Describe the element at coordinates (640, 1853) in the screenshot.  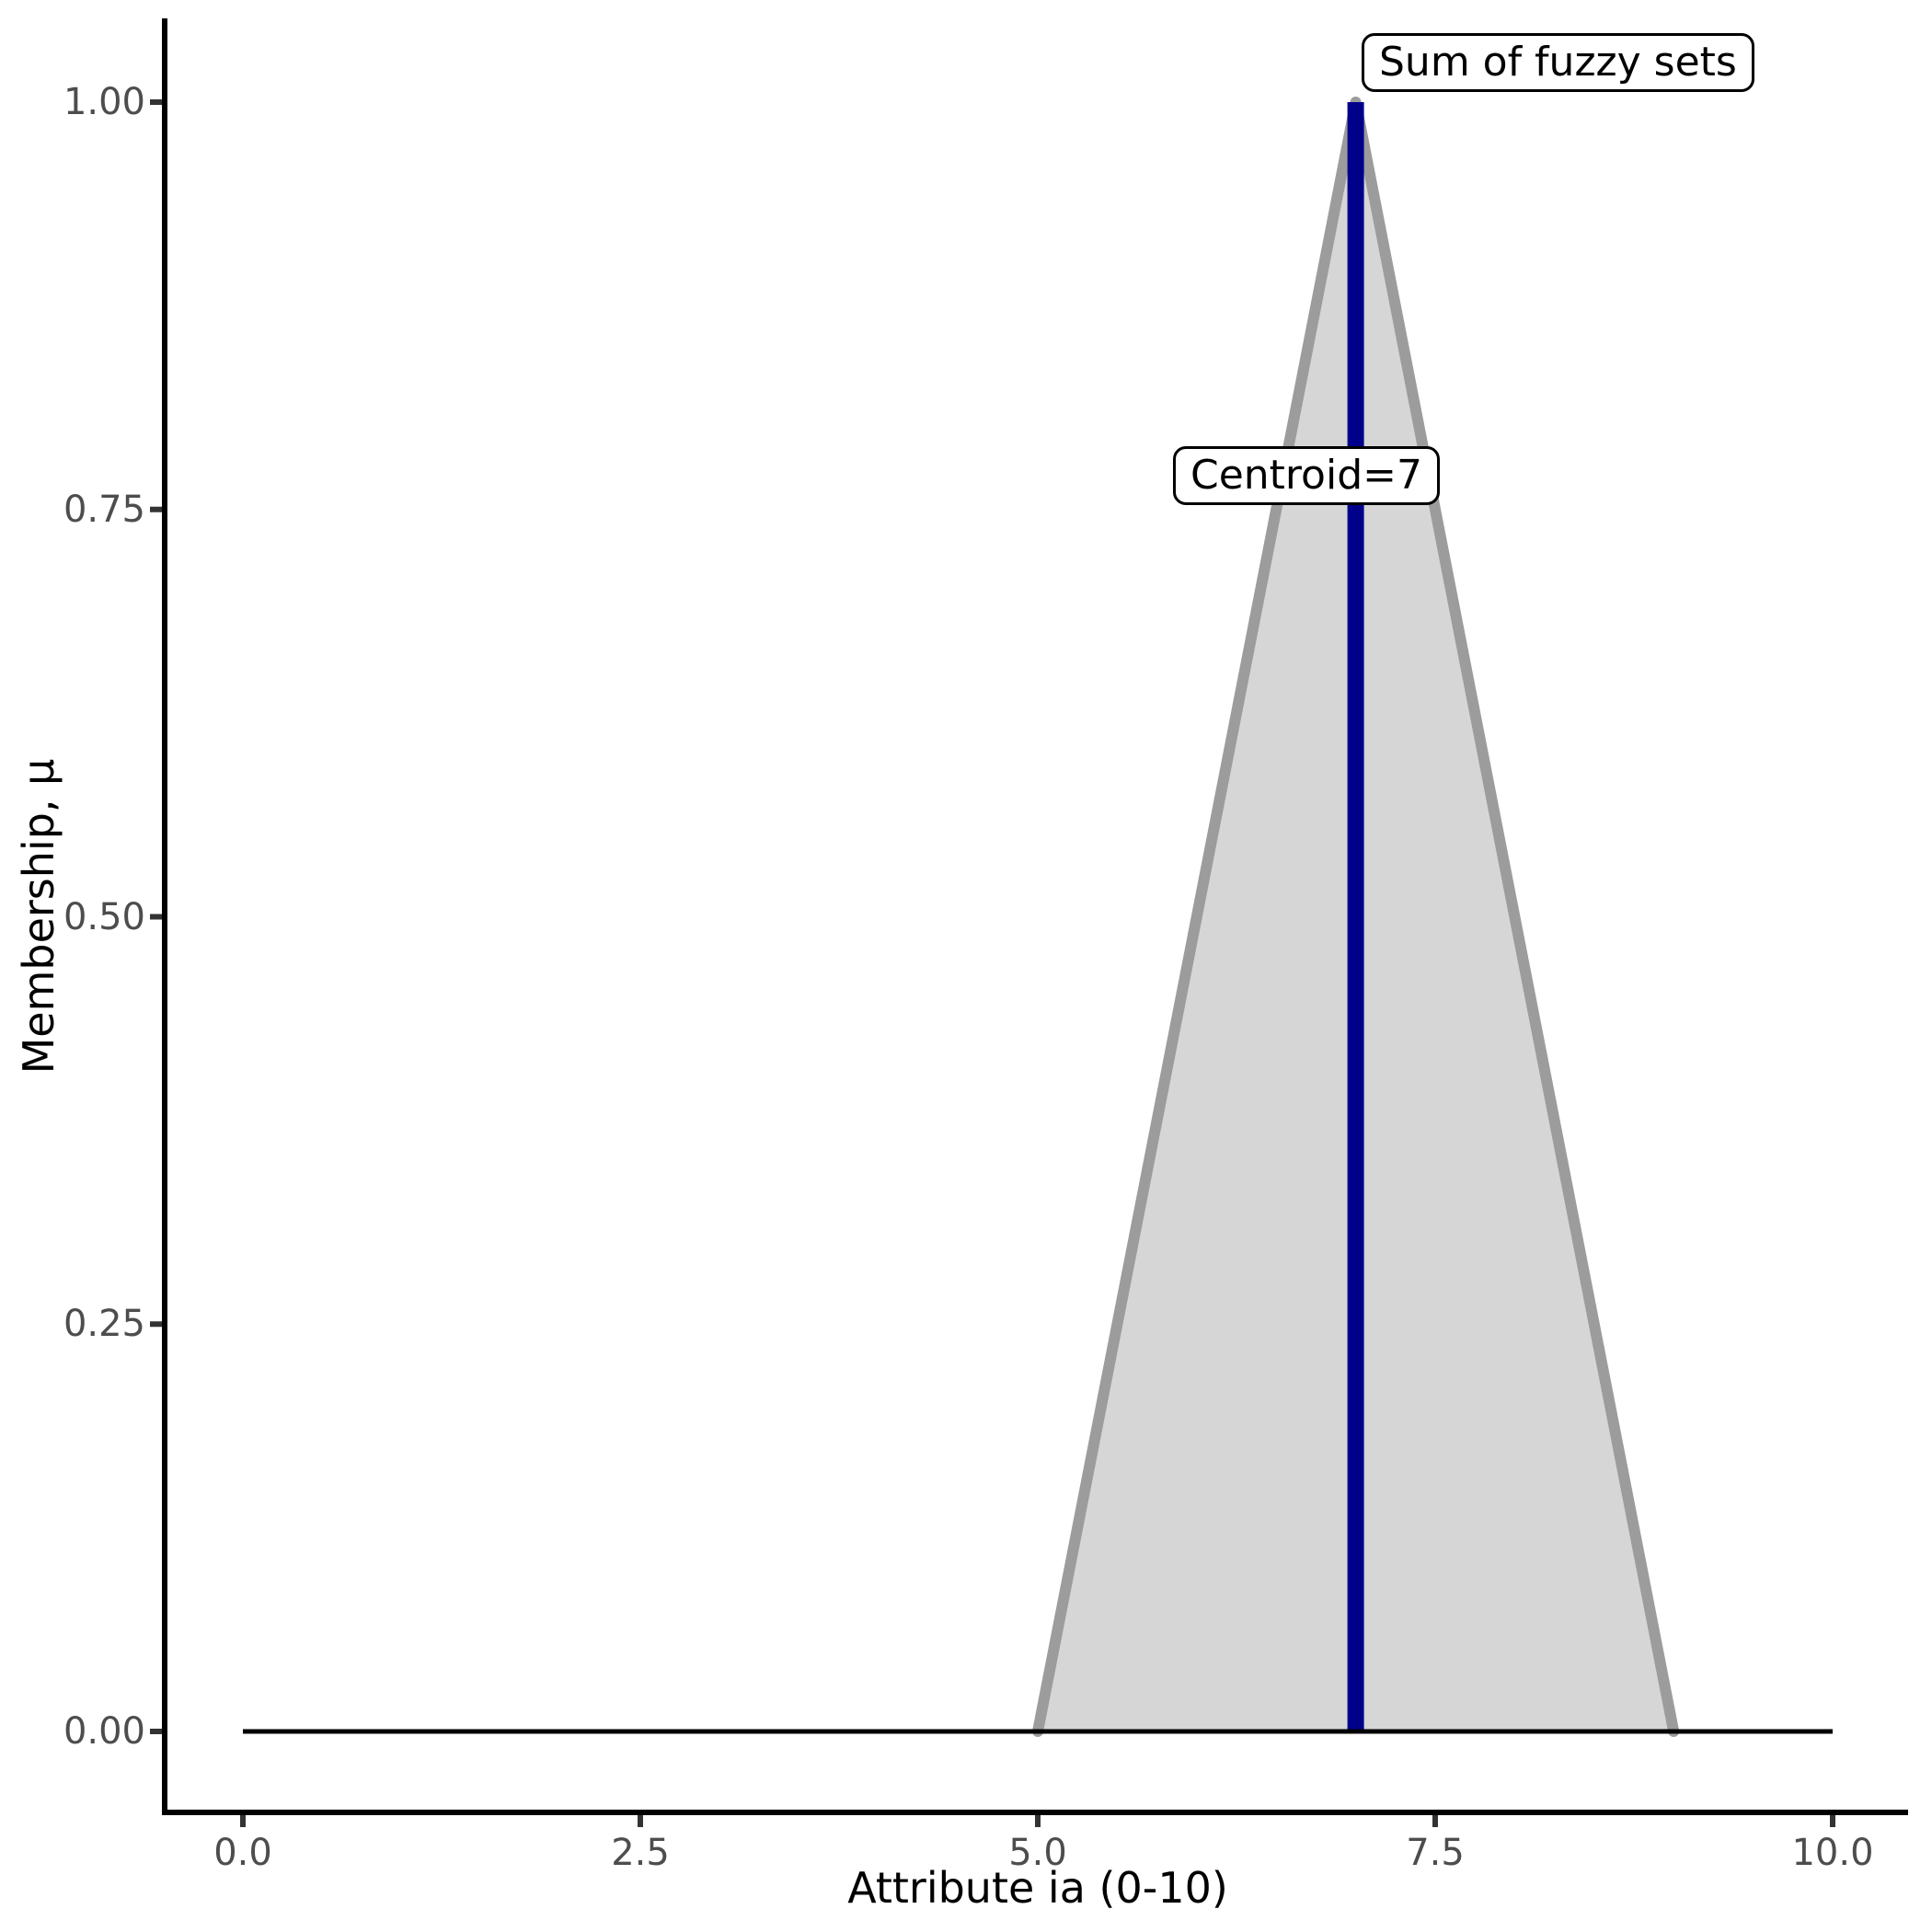
I see `x-tick-label: 2.5` at that location.